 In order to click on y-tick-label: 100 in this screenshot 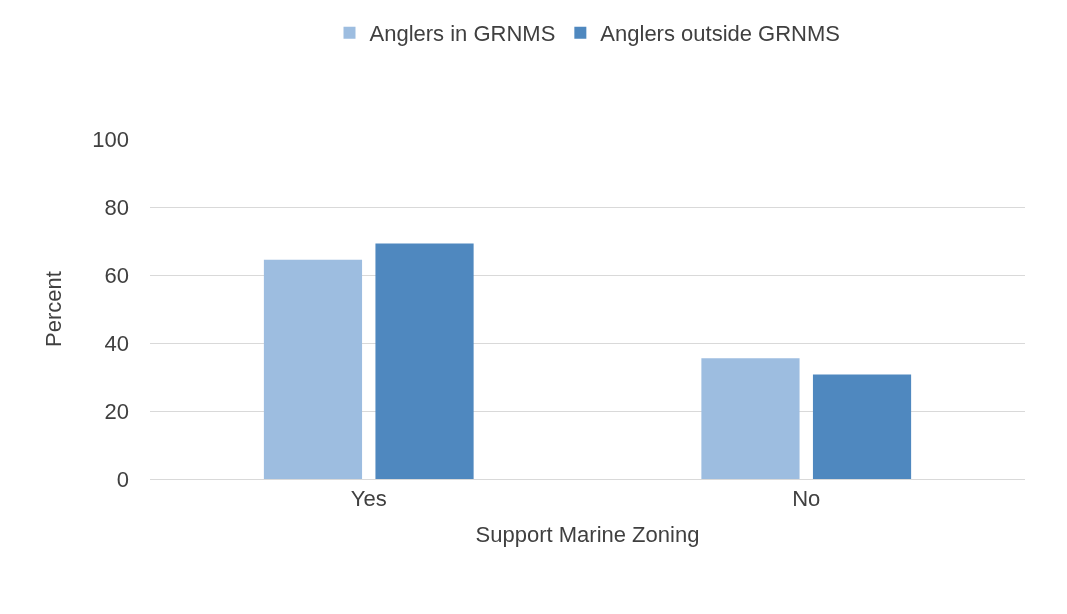, I will do `click(110, 139)`.